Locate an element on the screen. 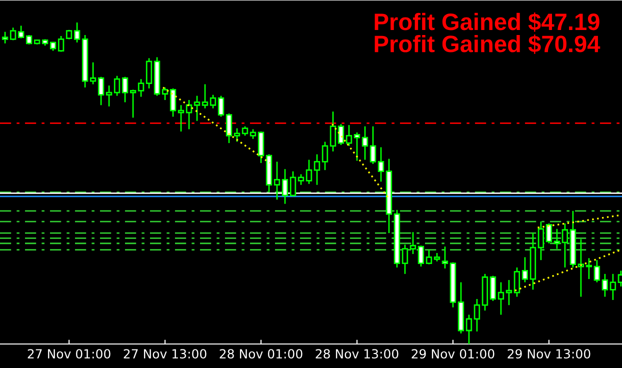  x-tick-label: 27 Nov 13:00 is located at coordinates (165, 354).